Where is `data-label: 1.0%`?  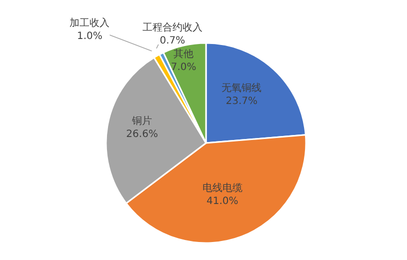 data-label: 1.0% is located at coordinates (89, 36).